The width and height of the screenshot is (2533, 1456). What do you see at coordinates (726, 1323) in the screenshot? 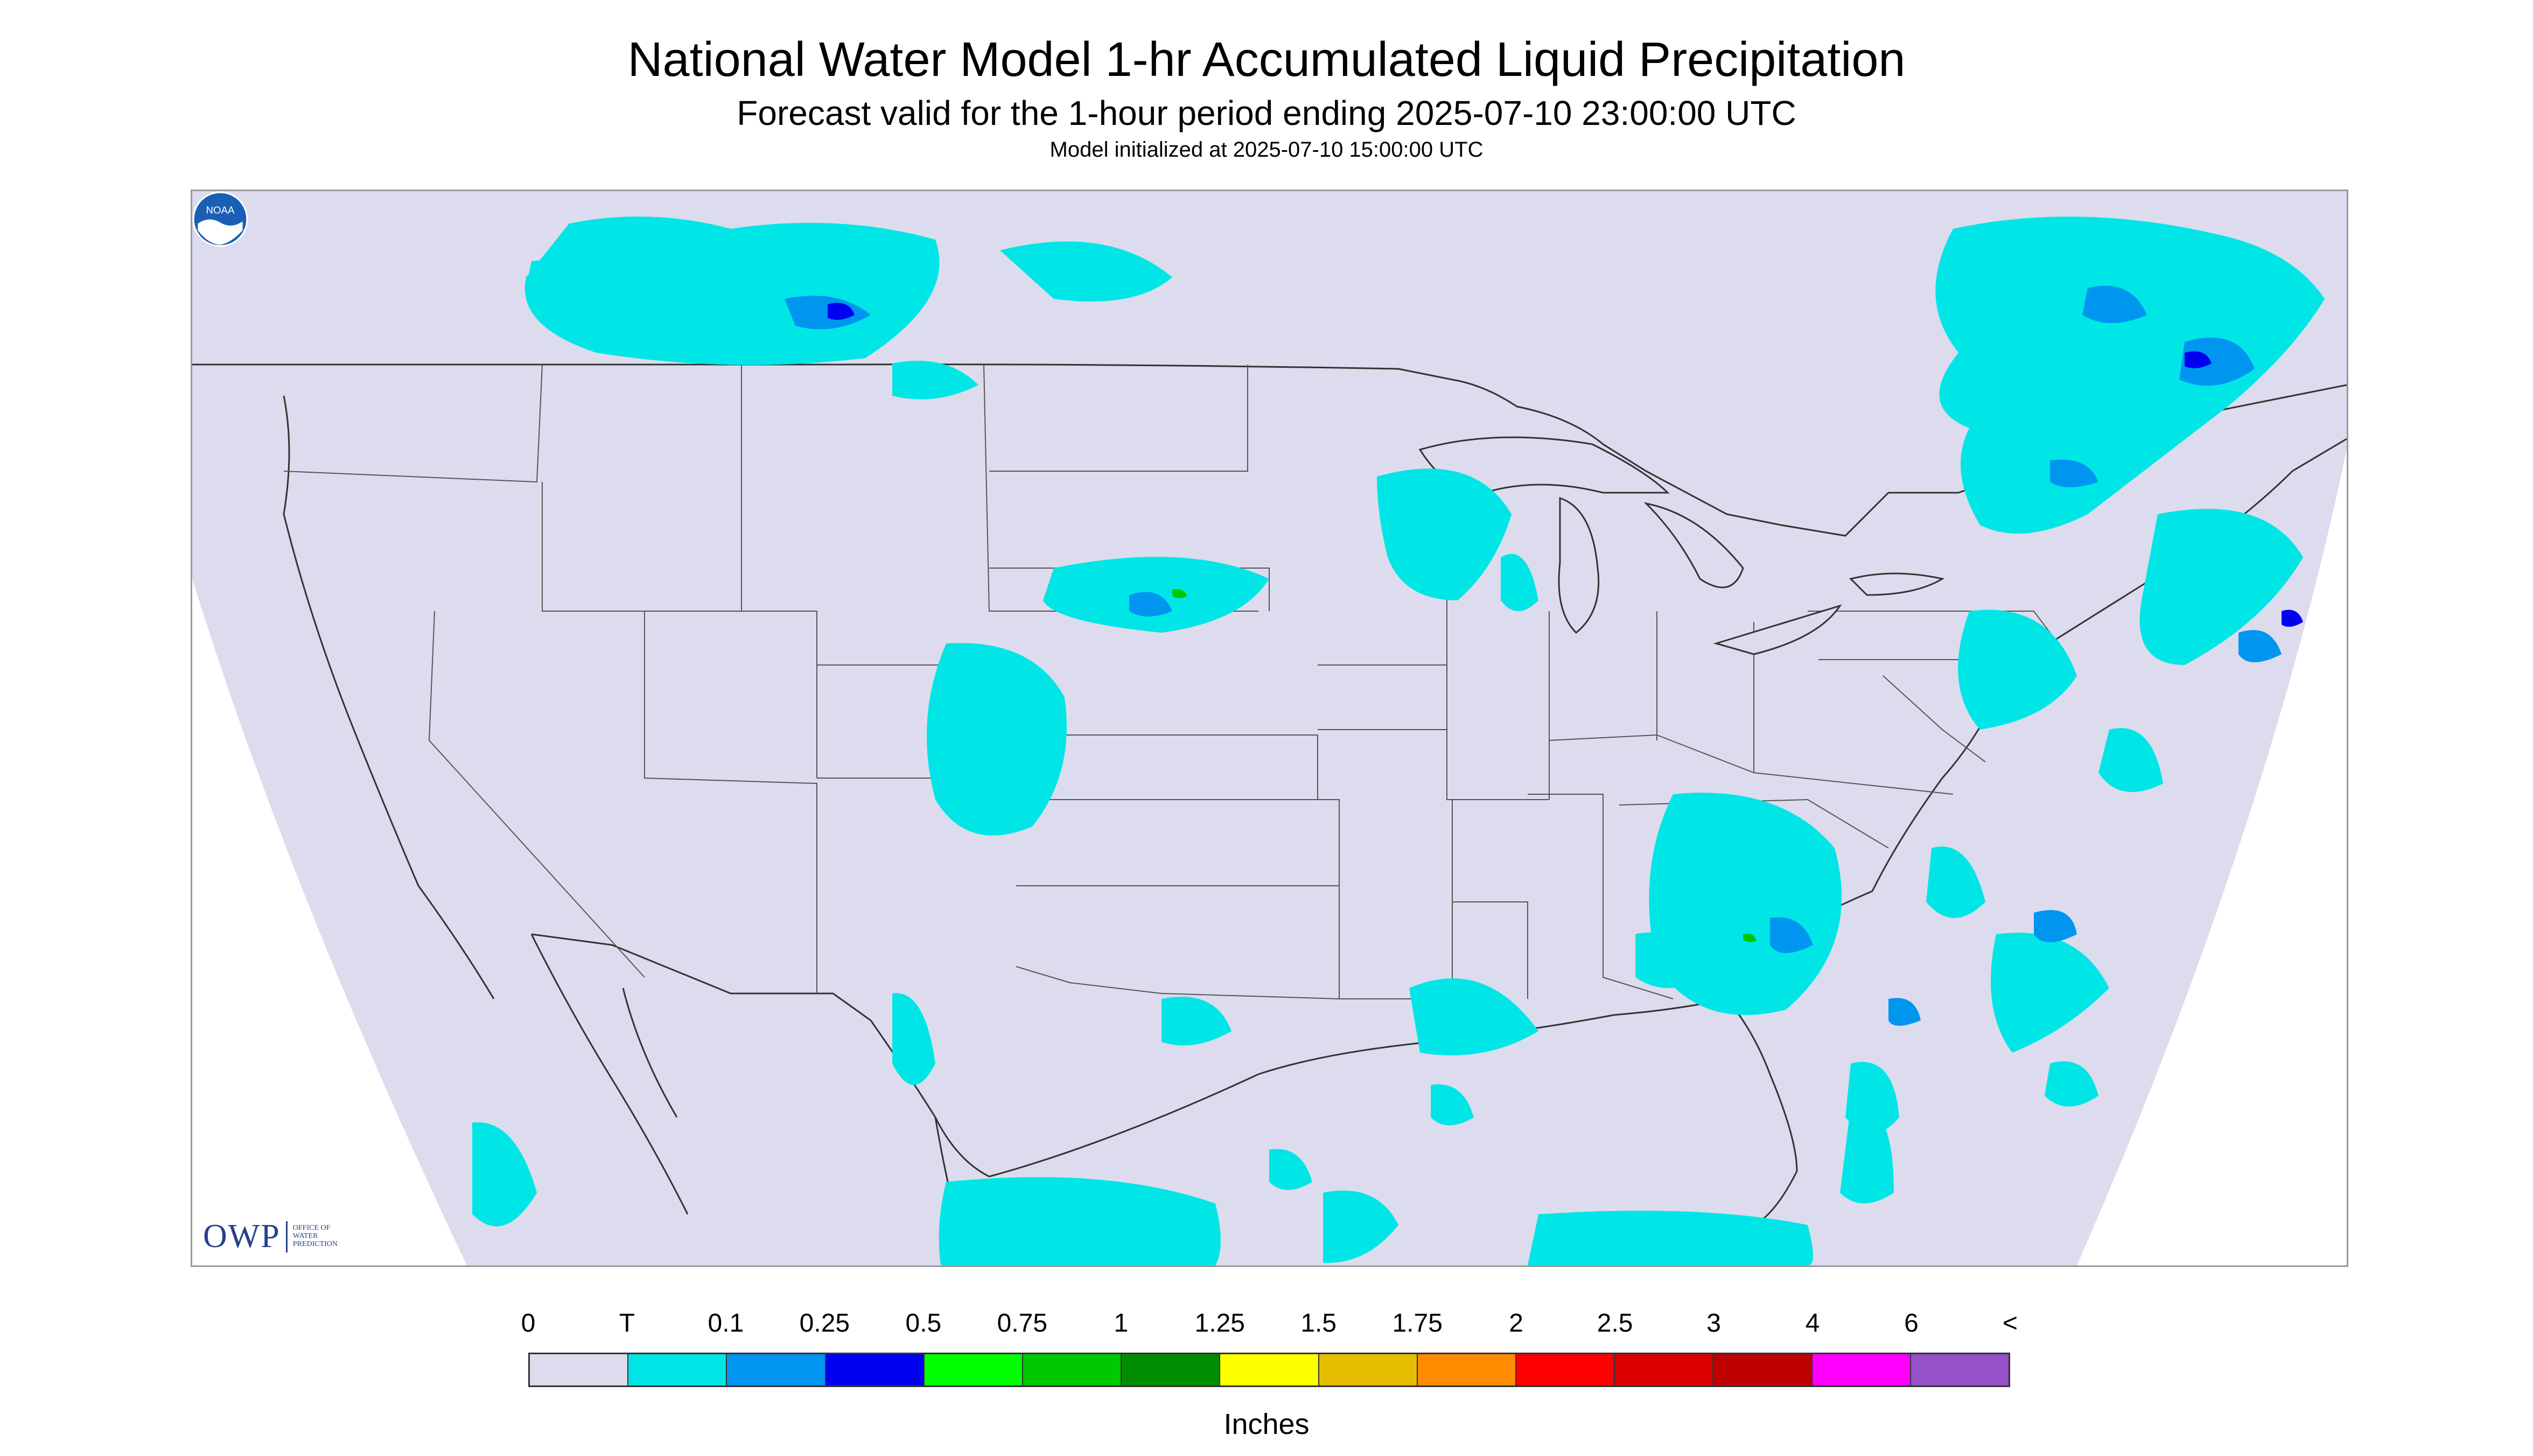
I see `legend-tick-label: 0.1` at bounding box center [726, 1323].